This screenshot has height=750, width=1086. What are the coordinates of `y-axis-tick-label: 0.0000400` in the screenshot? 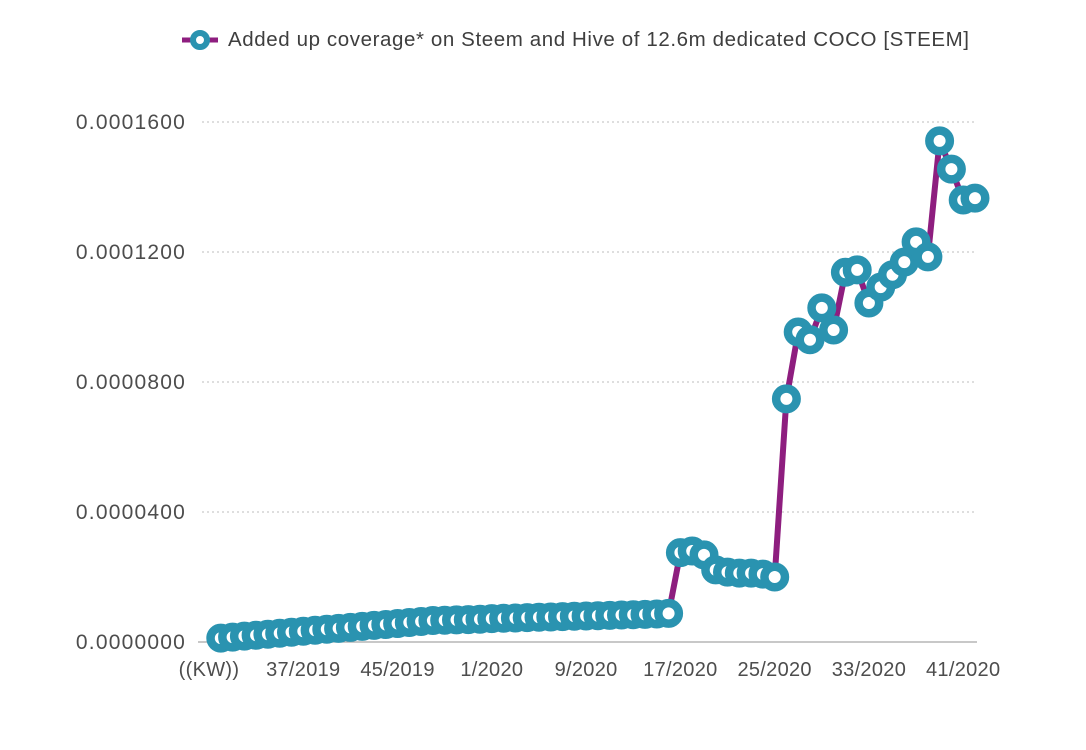 It's located at (131, 512).